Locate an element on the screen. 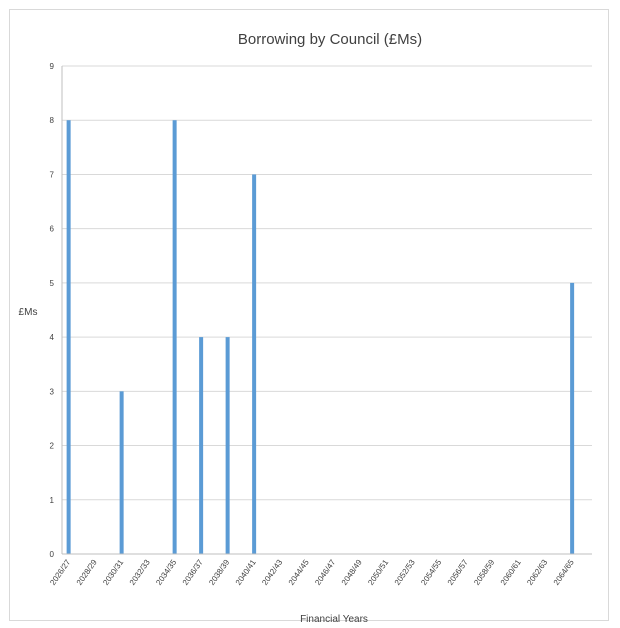 Image resolution: width=620 pixels, height=628 pixels. y-tick-label: 6 is located at coordinates (52, 229).